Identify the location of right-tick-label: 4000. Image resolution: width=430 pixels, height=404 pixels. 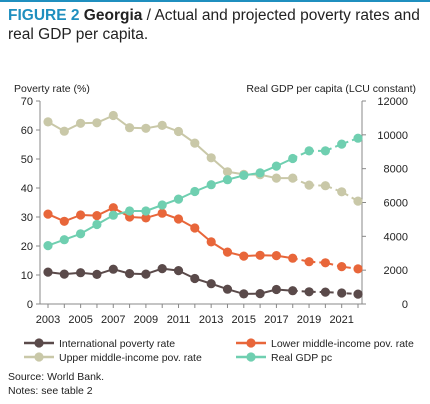
(396, 237).